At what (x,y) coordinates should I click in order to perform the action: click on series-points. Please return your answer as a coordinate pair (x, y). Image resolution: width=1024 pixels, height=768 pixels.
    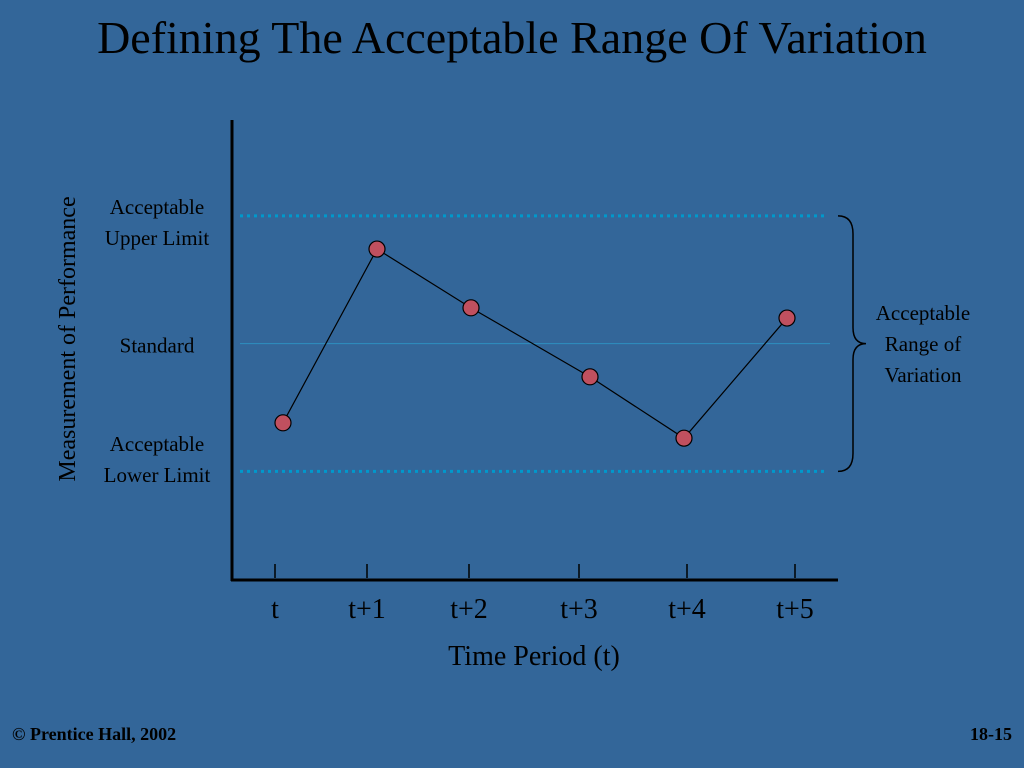
    Looking at the image, I should click on (535, 343).